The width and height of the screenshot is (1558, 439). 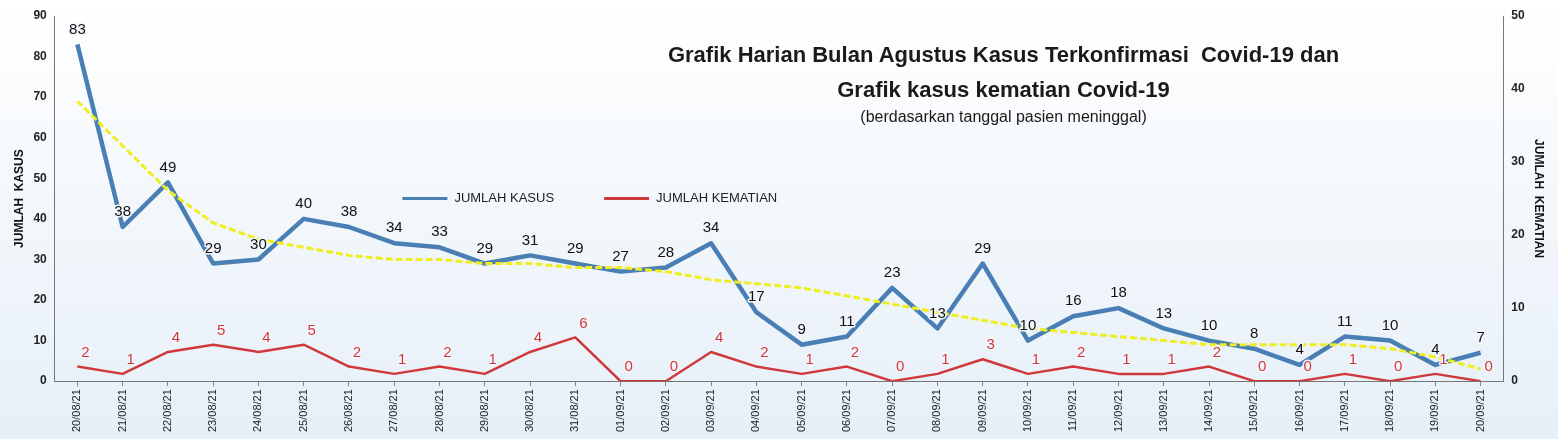 What do you see at coordinates (1118, 292) in the screenshot?
I see `data-label: 18` at bounding box center [1118, 292].